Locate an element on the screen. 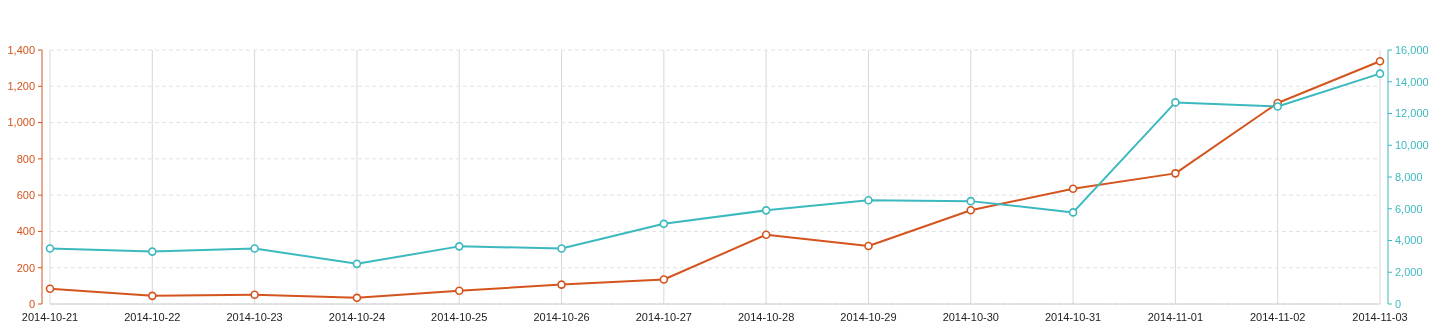  x-tick-label: 2014-10-30 is located at coordinates (970, 317).